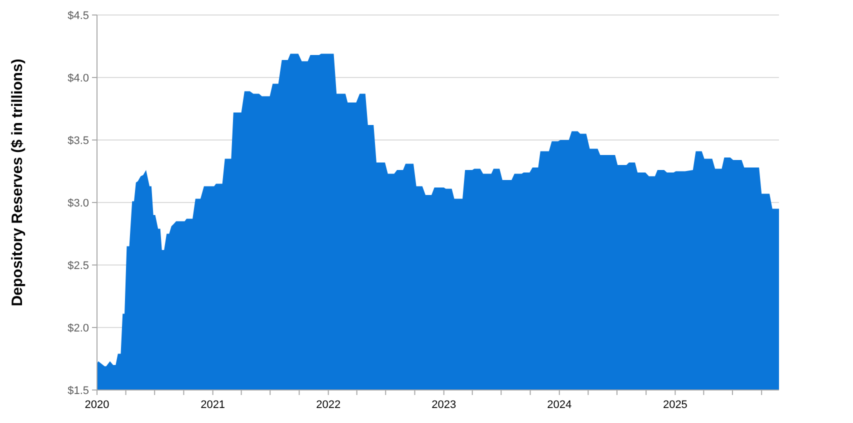 This screenshot has height=423, width=853. Describe the element at coordinates (78, 140) in the screenshot. I see `y-tick-label: $3.5` at that location.